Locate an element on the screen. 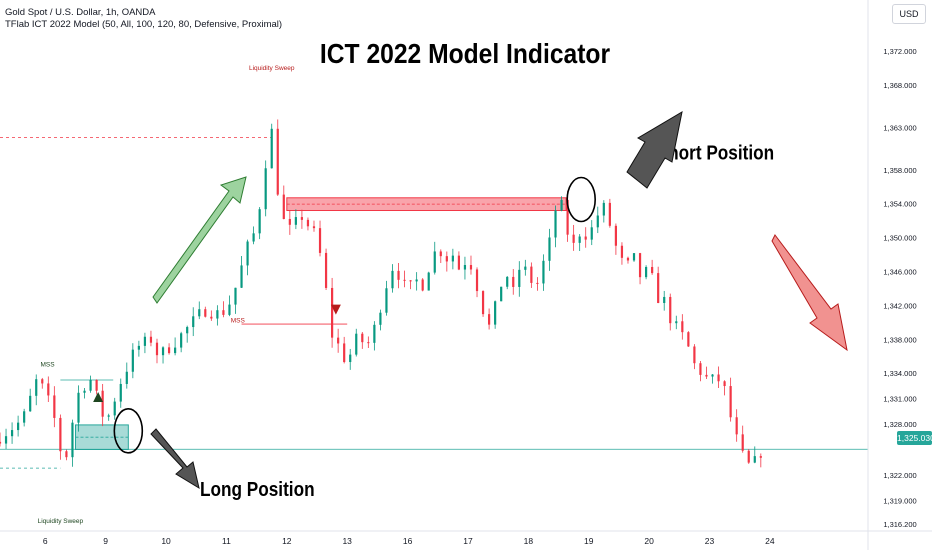 The image size is (932, 555). label-mss-bullish: MSS is located at coordinates (48, 364).